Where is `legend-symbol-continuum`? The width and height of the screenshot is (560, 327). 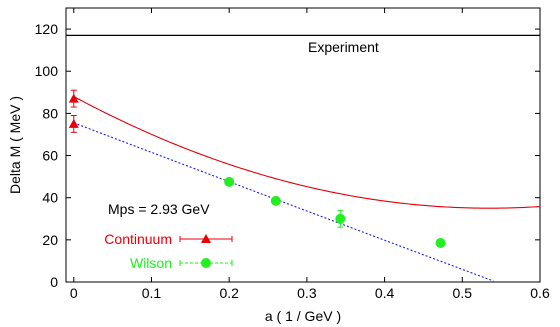 legend-symbol-continuum is located at coordinates (206, 238).